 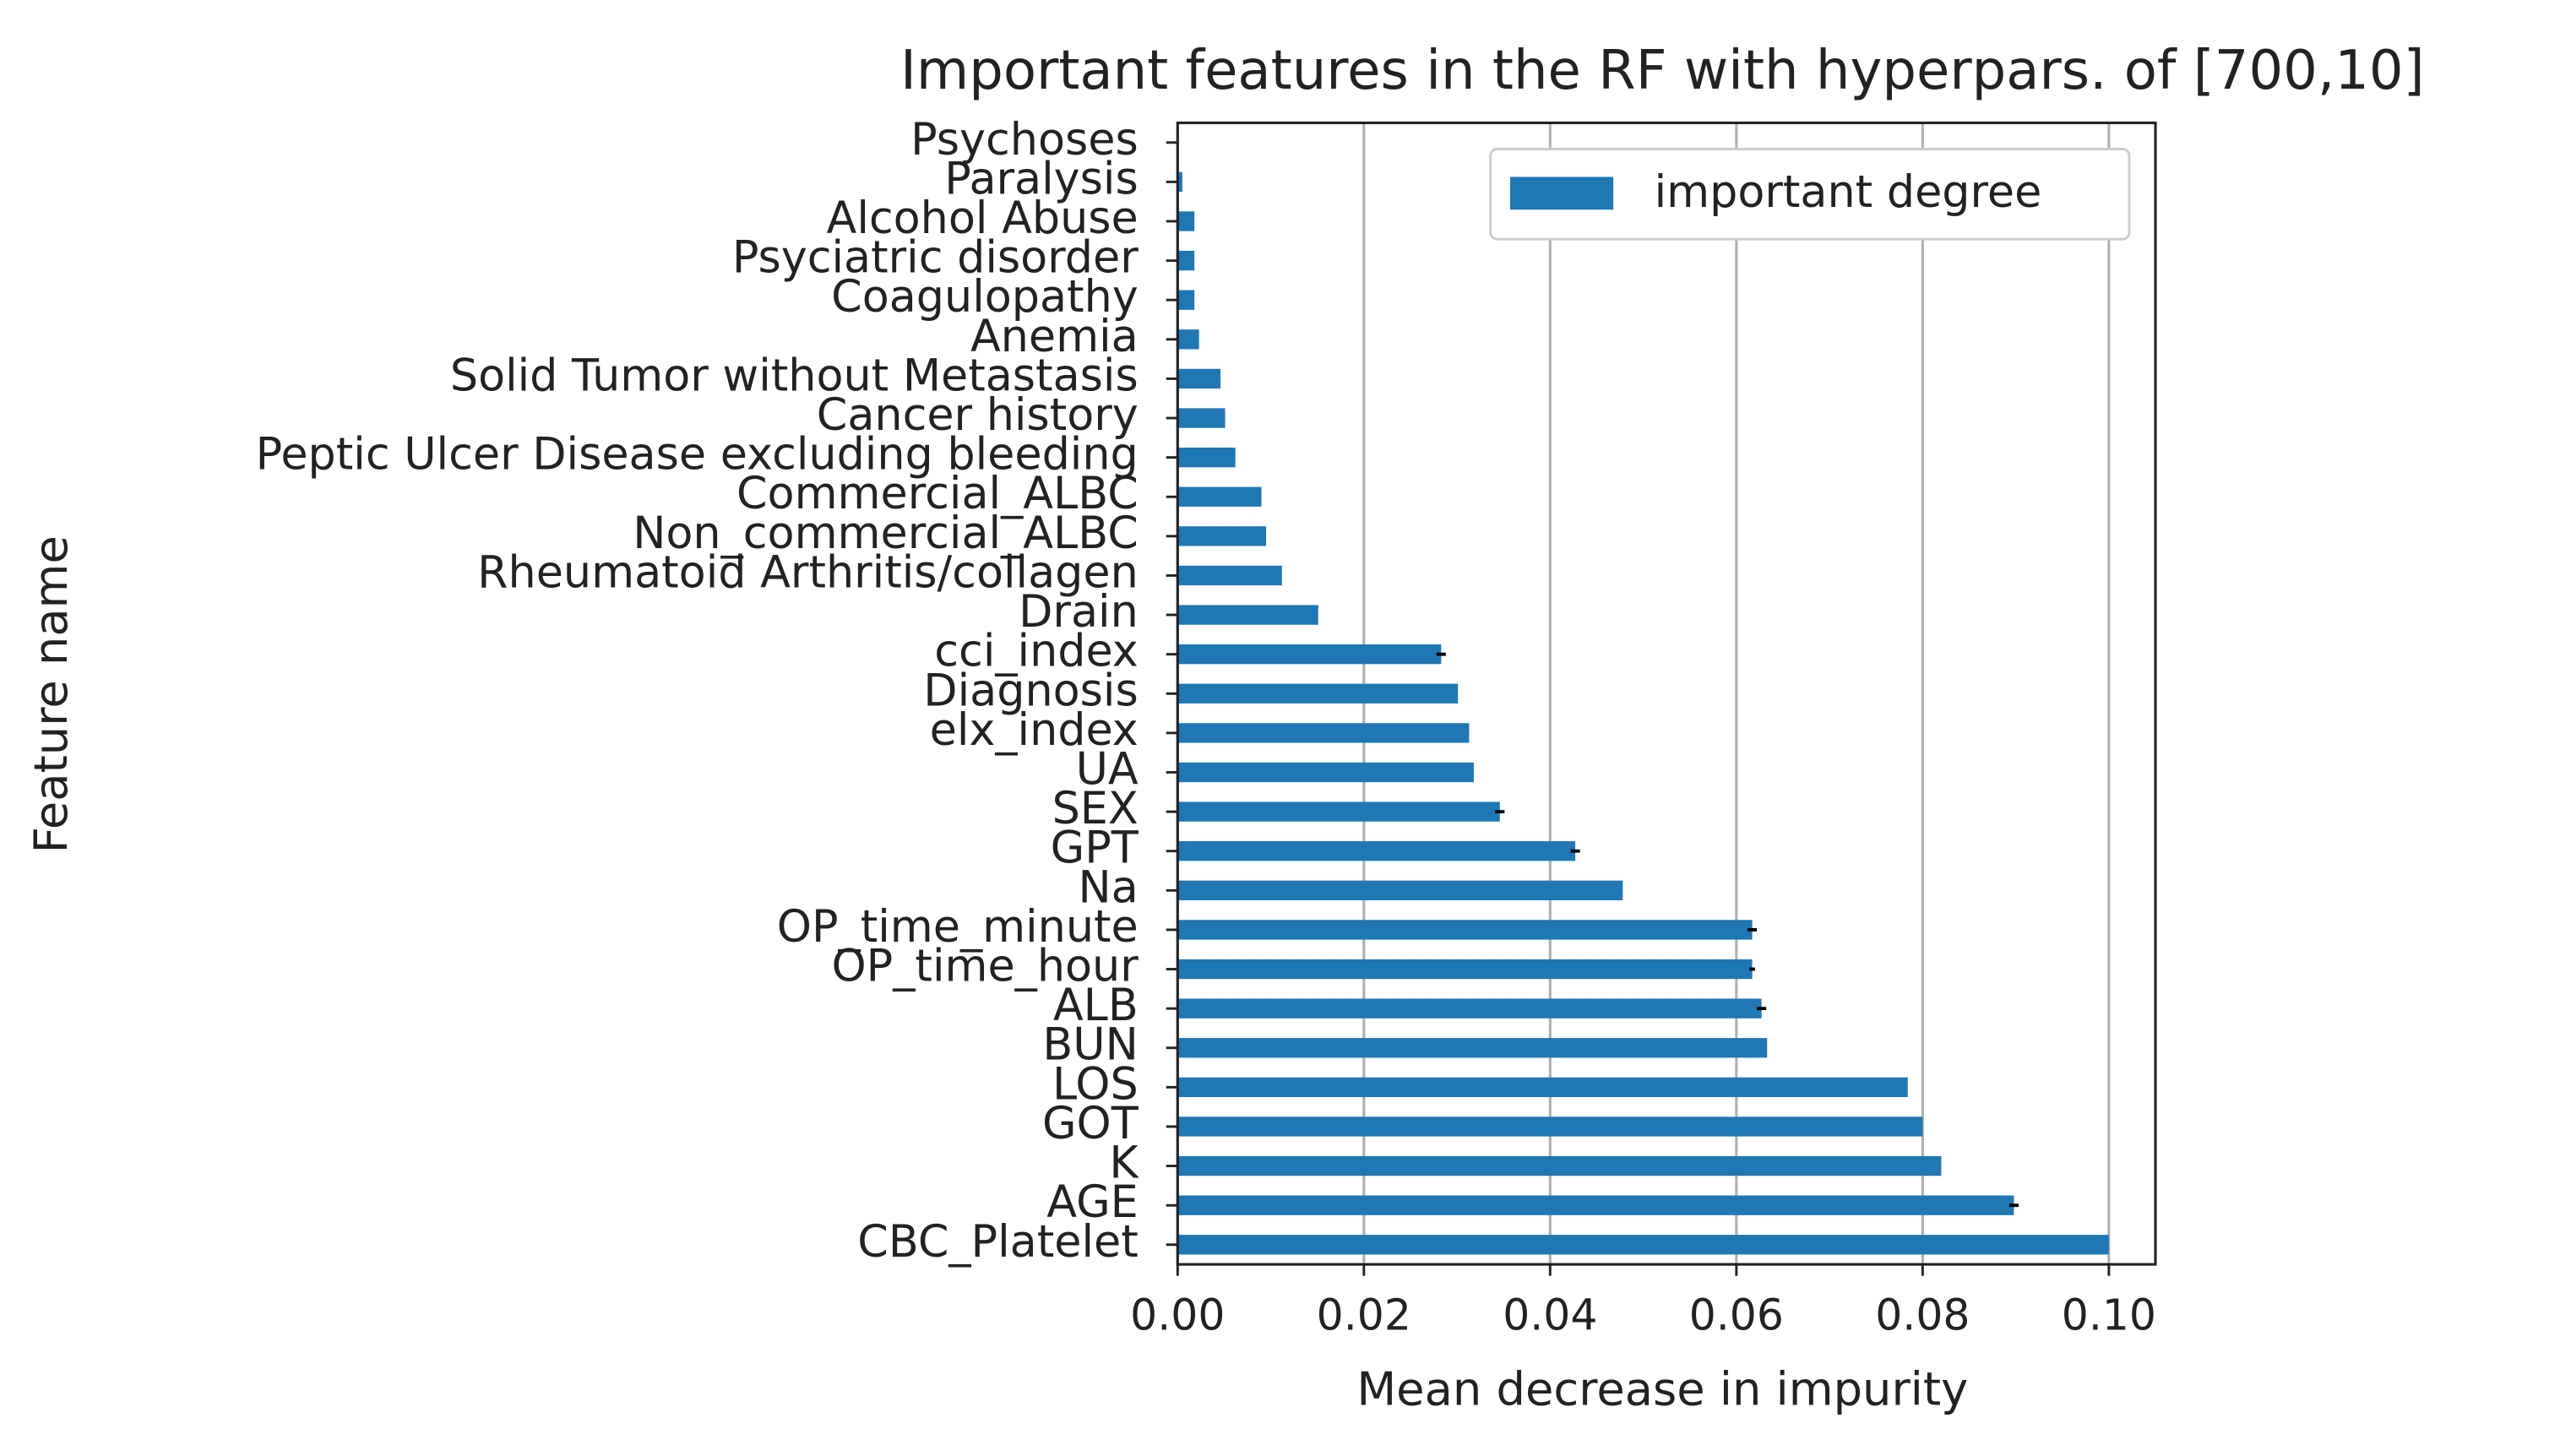 What do you see at coordinates (1662, 1388) in the screenshot?
I see `x-axis-label: Mean decrease in impurity` at bounding box center [1662, 1388].